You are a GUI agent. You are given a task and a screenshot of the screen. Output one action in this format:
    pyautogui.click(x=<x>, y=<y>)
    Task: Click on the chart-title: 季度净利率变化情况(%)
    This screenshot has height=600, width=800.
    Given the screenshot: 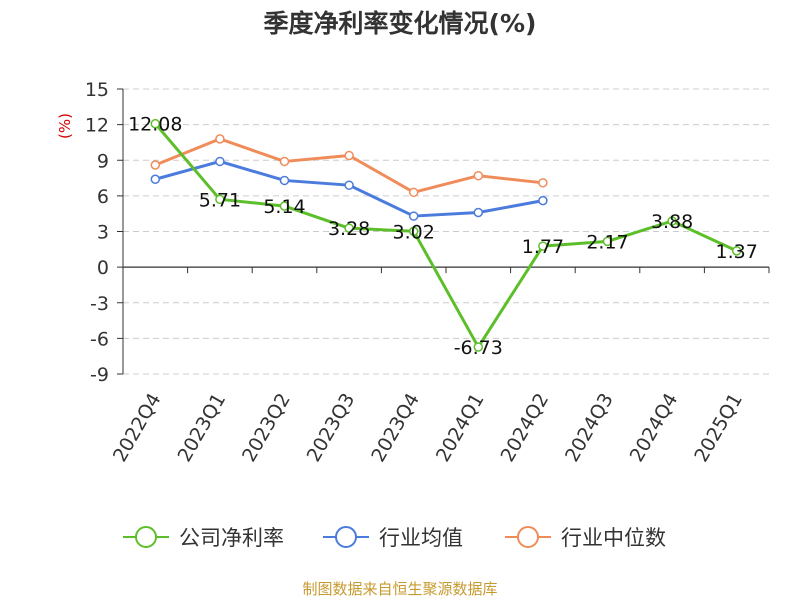 What is the action you would take?
    pyautogui.click(x=400, y=23)
    